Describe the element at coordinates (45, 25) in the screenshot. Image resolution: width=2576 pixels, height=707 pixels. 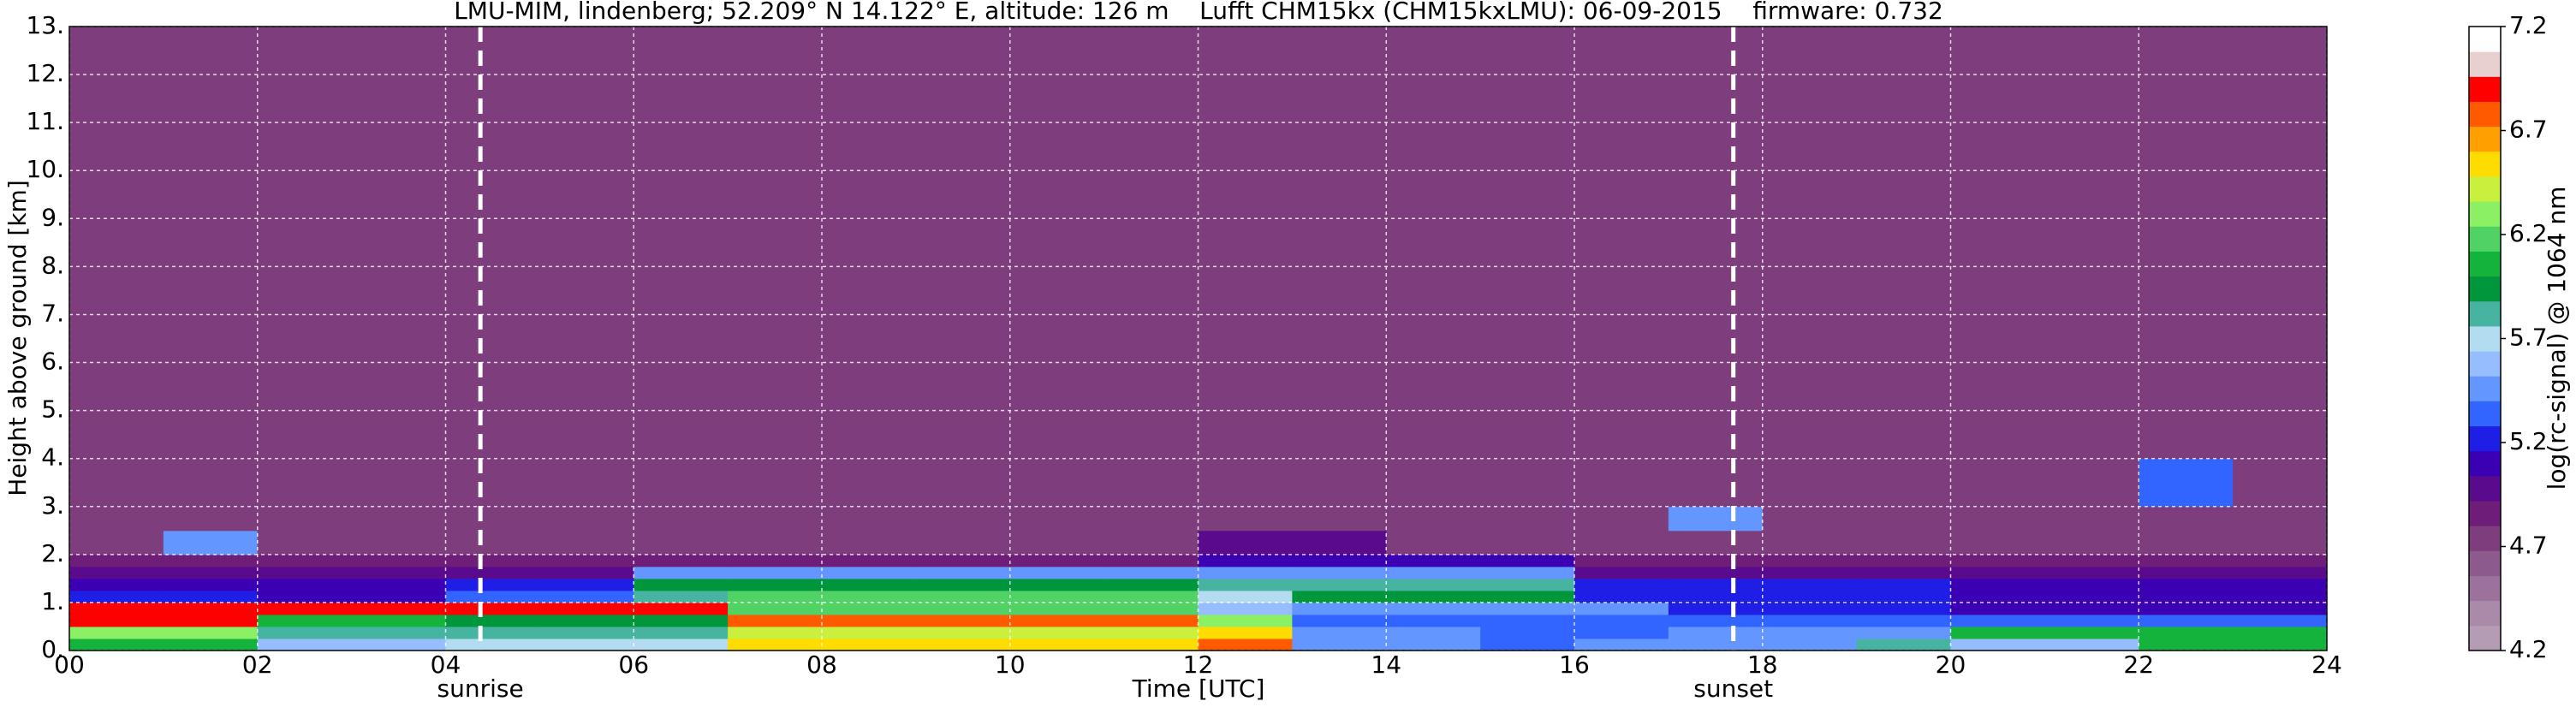
I see `y-tick-label: 13.` at that location.